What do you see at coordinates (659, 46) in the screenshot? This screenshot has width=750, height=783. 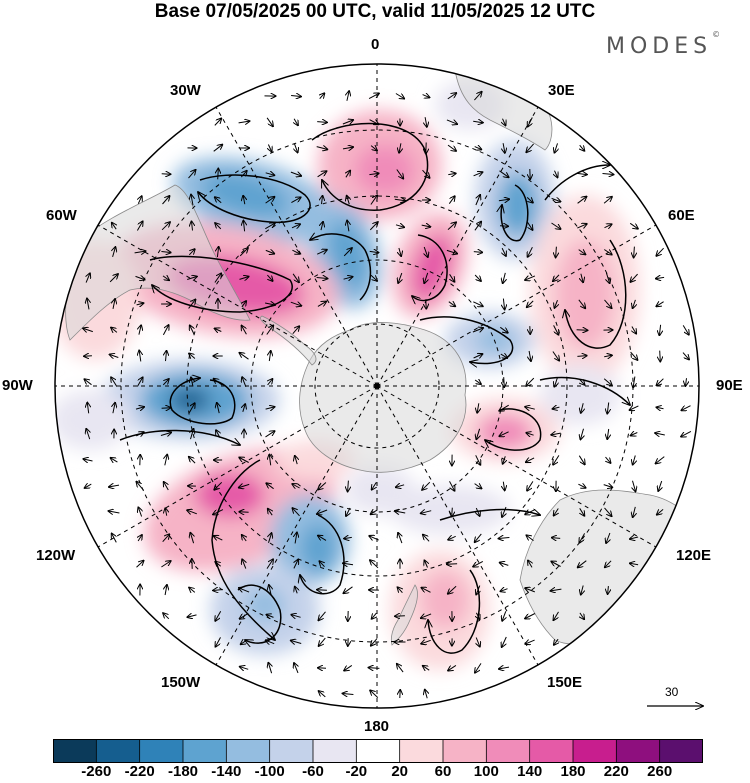 I see `logo-text: MODES` at bounding box center [659, 46].